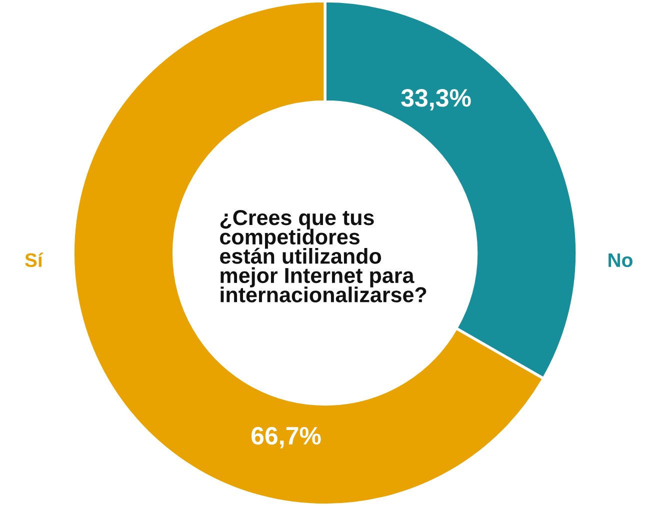 The height and width of the screenshot is (506, 666). Describe the element at coordinates (323, 256) in the screenshot. I see `text: ¿Crees que tus competidores están utilizando mejor Internet para internacionalizarse?` at that location.